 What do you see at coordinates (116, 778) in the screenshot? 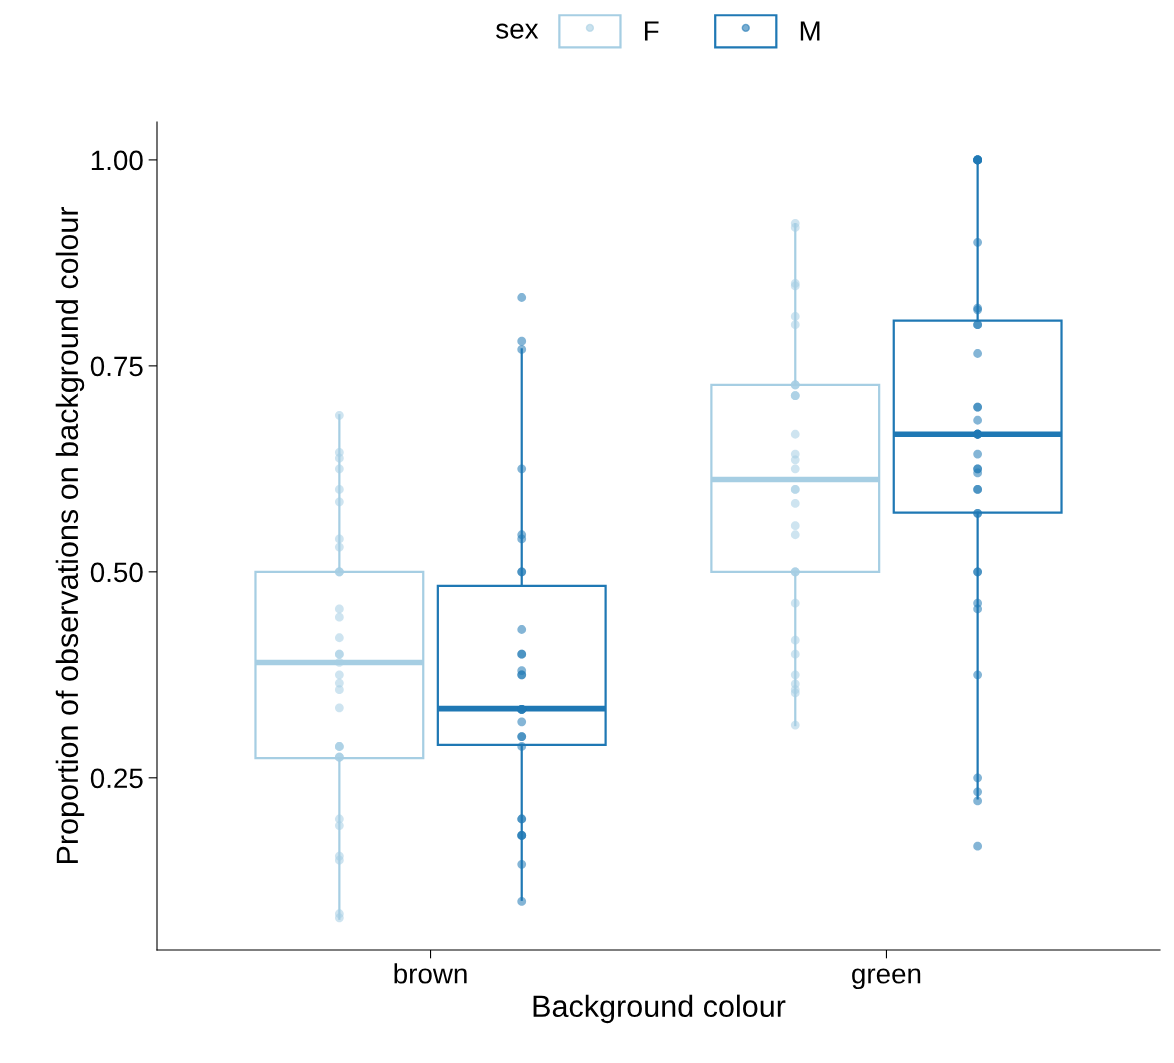
I see `y-tick-label: 0.25` at bounding box center [116, 778].